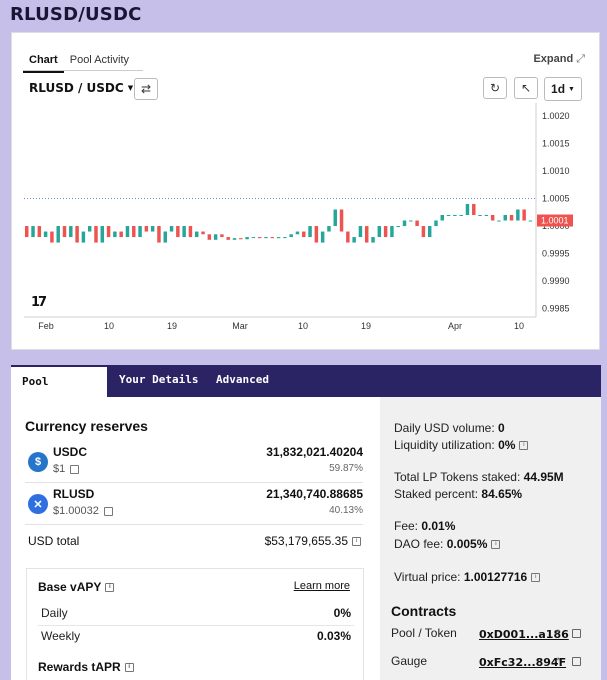 The image size is (607, 680). I want to click on swap-pair-button: ⇄, so click(146, 89).